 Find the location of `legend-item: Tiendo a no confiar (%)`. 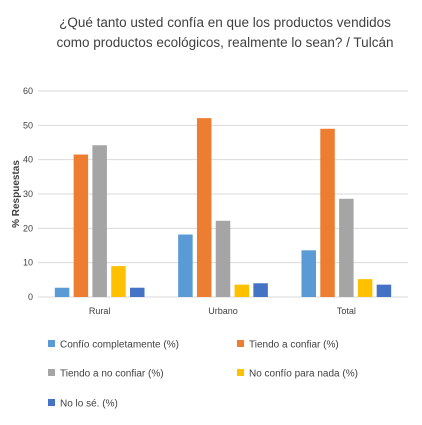

legend-item: Tiendo a no confiar (%) is located at coordinates (106, 374).